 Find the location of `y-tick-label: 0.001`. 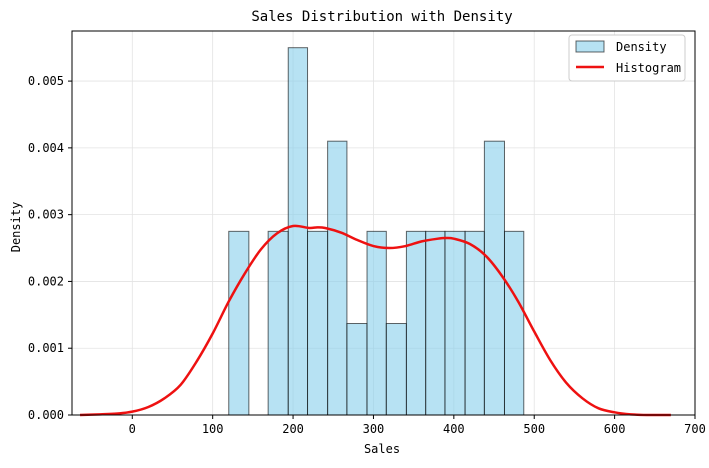

y-tick-label: 0.001 is located at coordinates (46, 348).